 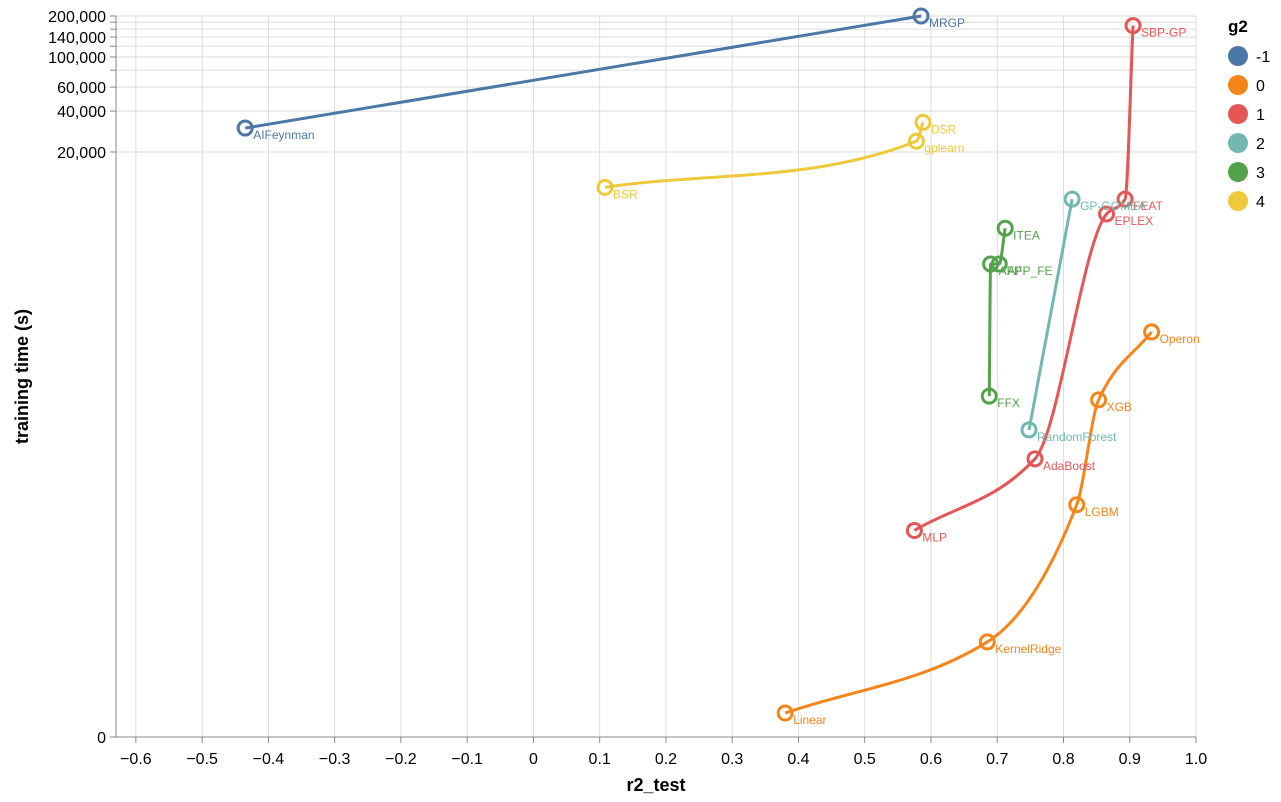 What do you see at coordinates (81, 112) in the screenshot?
I see `y-tick-label: 40,000` at bounding box center [81, 112].